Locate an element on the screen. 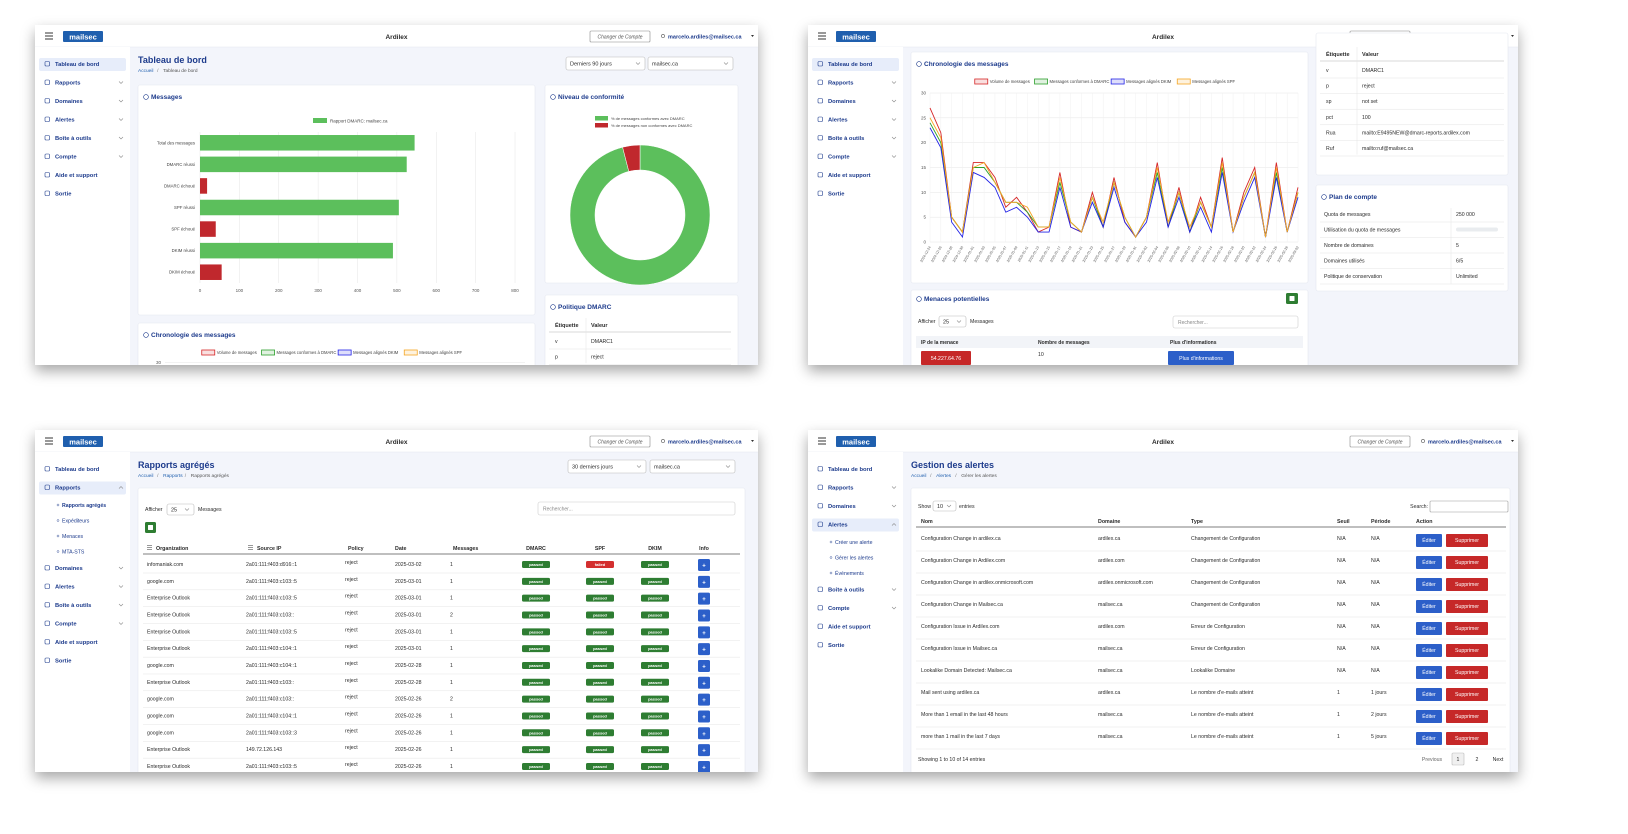  user-icon is located at coordinates (1423, 441).